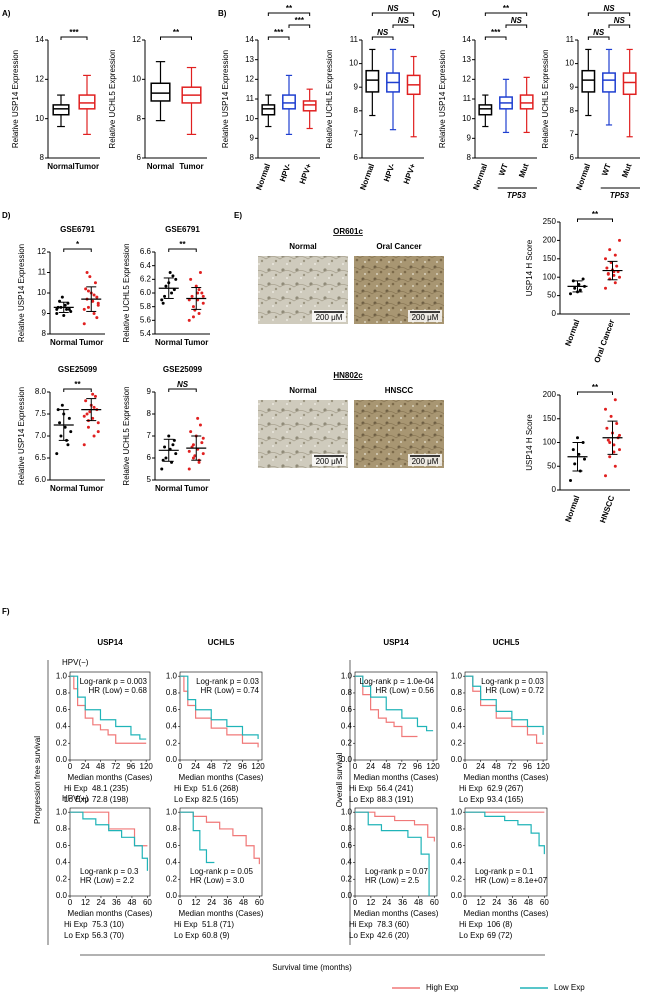 This screenshot has height=1000, width=648. Describe the element at coordinates (220, 788) in the screenshot. I see `hi-value: 51.6 (268)` at that location.